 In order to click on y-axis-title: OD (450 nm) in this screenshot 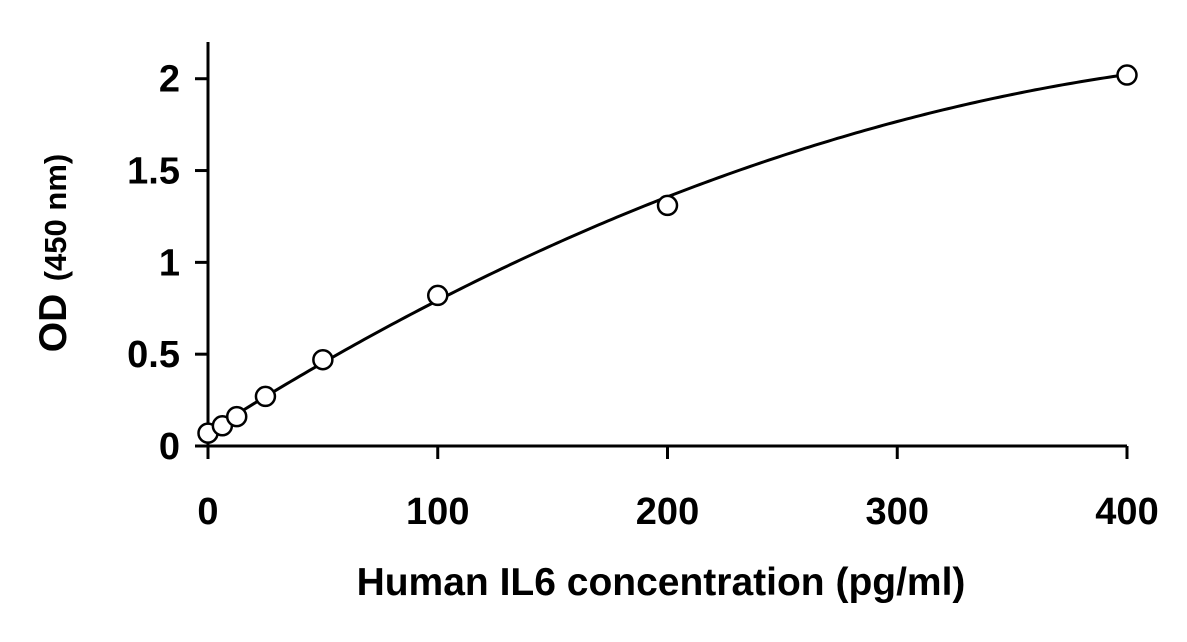, I will do `click(53, 253)`.